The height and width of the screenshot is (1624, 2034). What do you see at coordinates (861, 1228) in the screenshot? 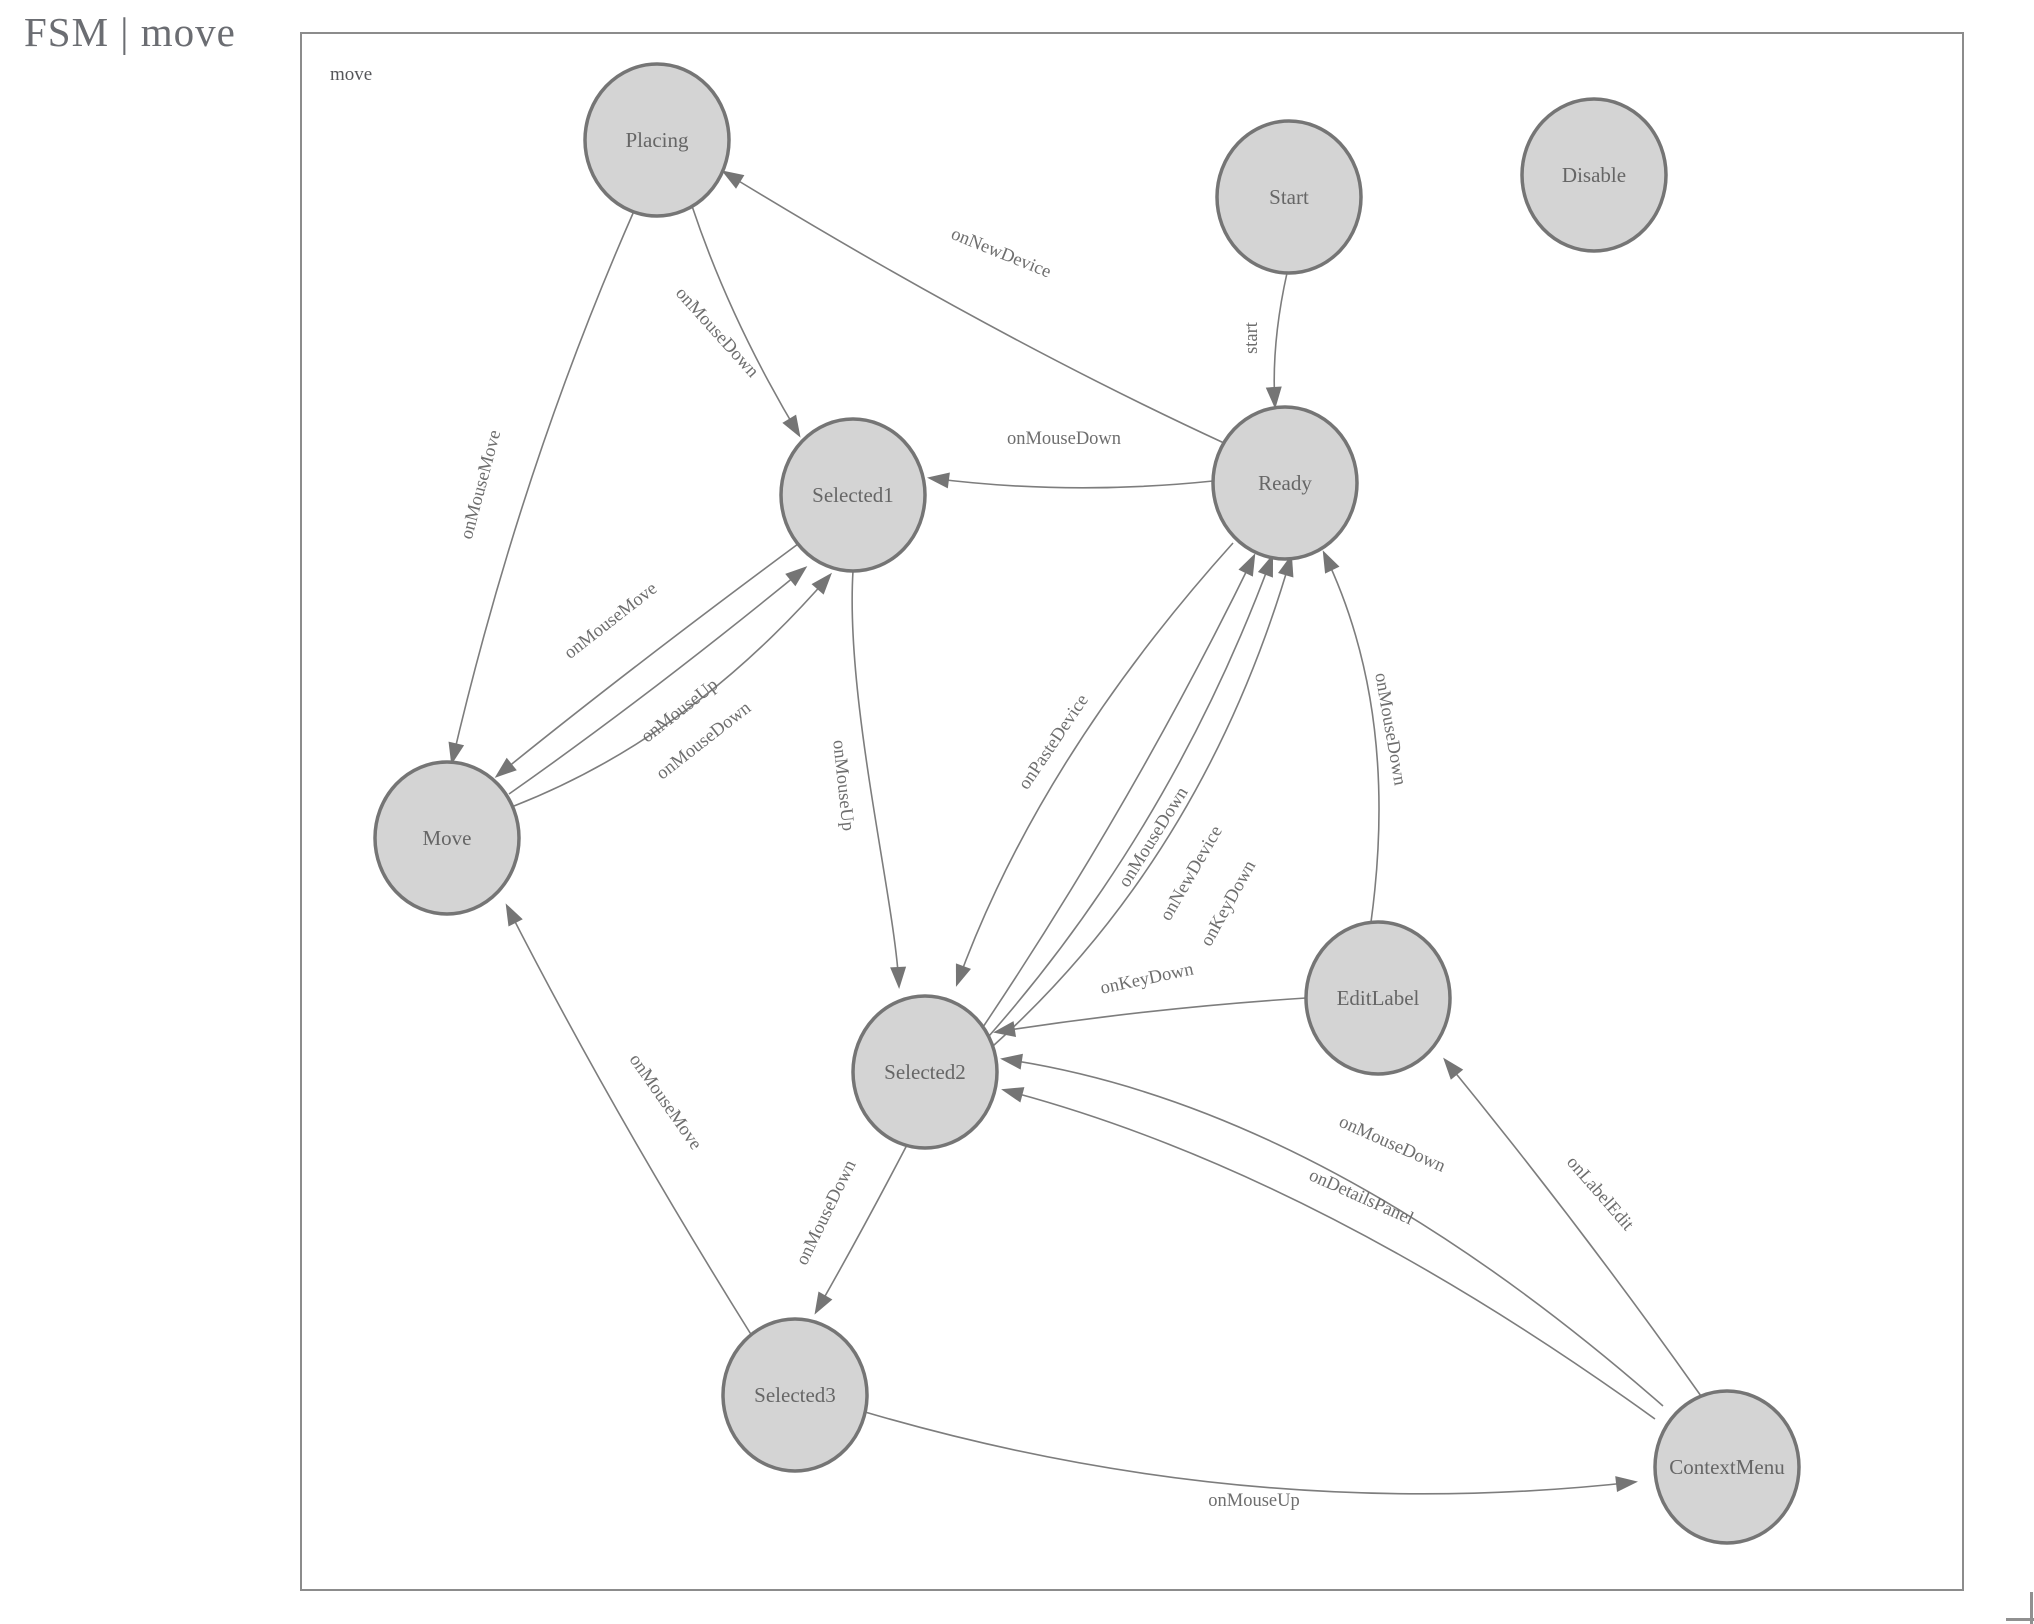
I see `transition-Selected2-Selected3` at bounding box center [861, 1228].